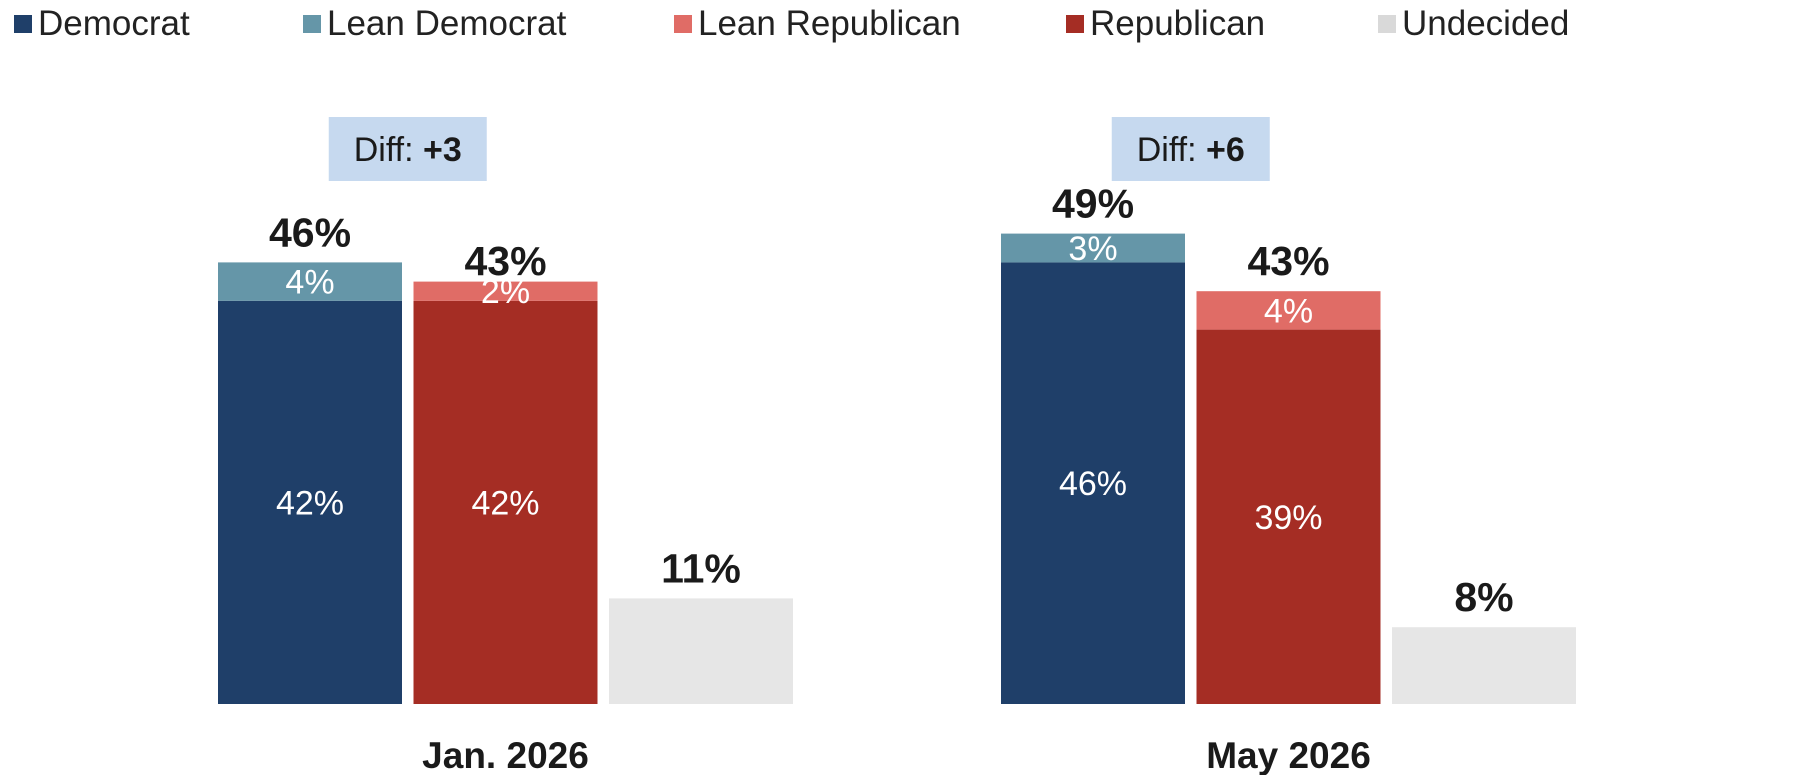 The image size is (1801, 775). Describe the element at coordinates (505, 503) in the screenshot. I see `label-republican-0: 42%` at that location.